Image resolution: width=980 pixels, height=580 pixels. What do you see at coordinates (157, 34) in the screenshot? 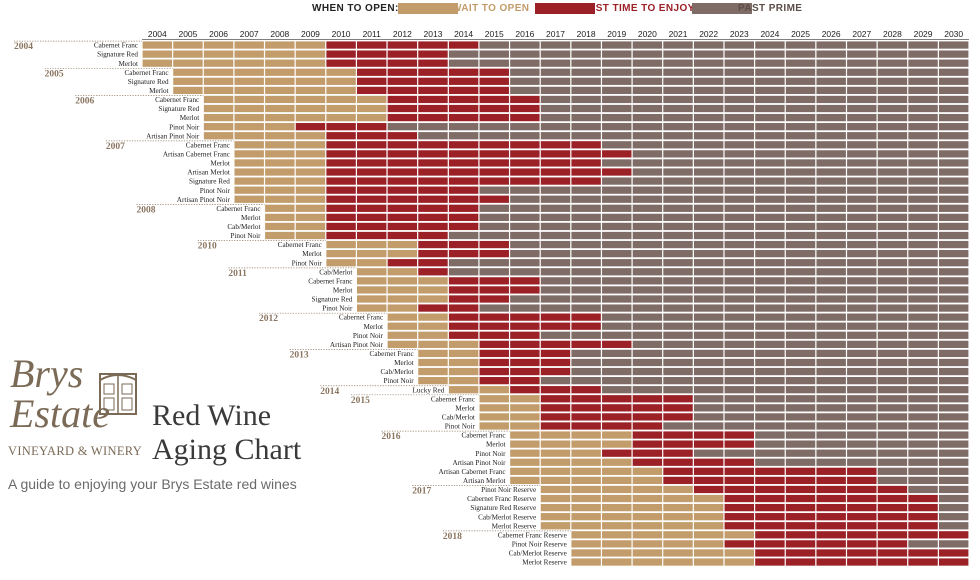
I see `year-header-2004: 2004` at bounding box center [157, 34].